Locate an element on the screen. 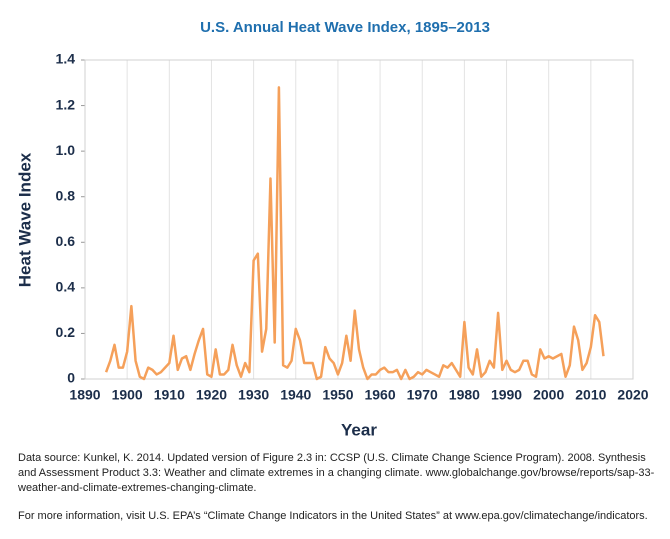 The width and height of the screenshot is (670, 539). y-tick-label: 0.8 is located at coordinates (66, 195).